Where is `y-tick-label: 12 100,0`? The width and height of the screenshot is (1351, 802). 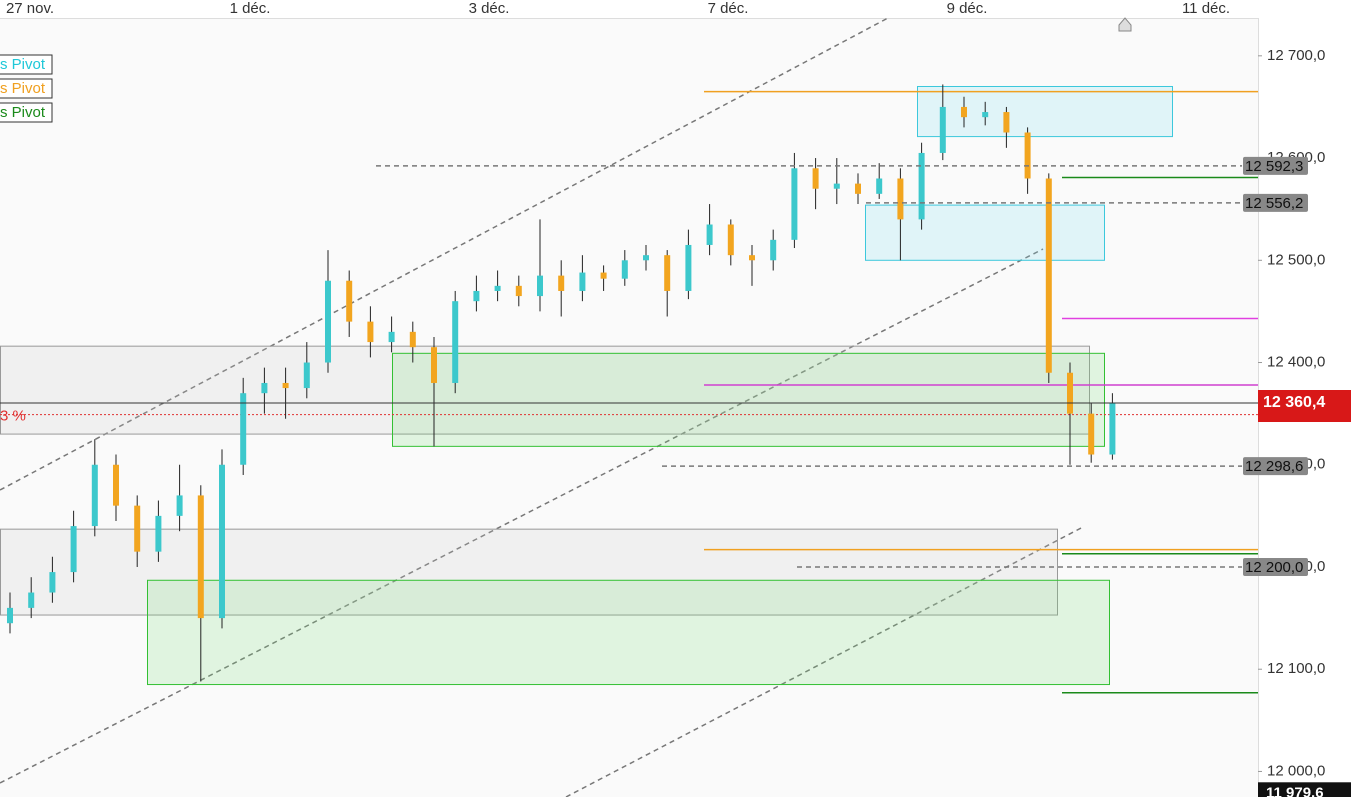 y-tick-label: 12 100,0 is located at coordinates (1296, 668).